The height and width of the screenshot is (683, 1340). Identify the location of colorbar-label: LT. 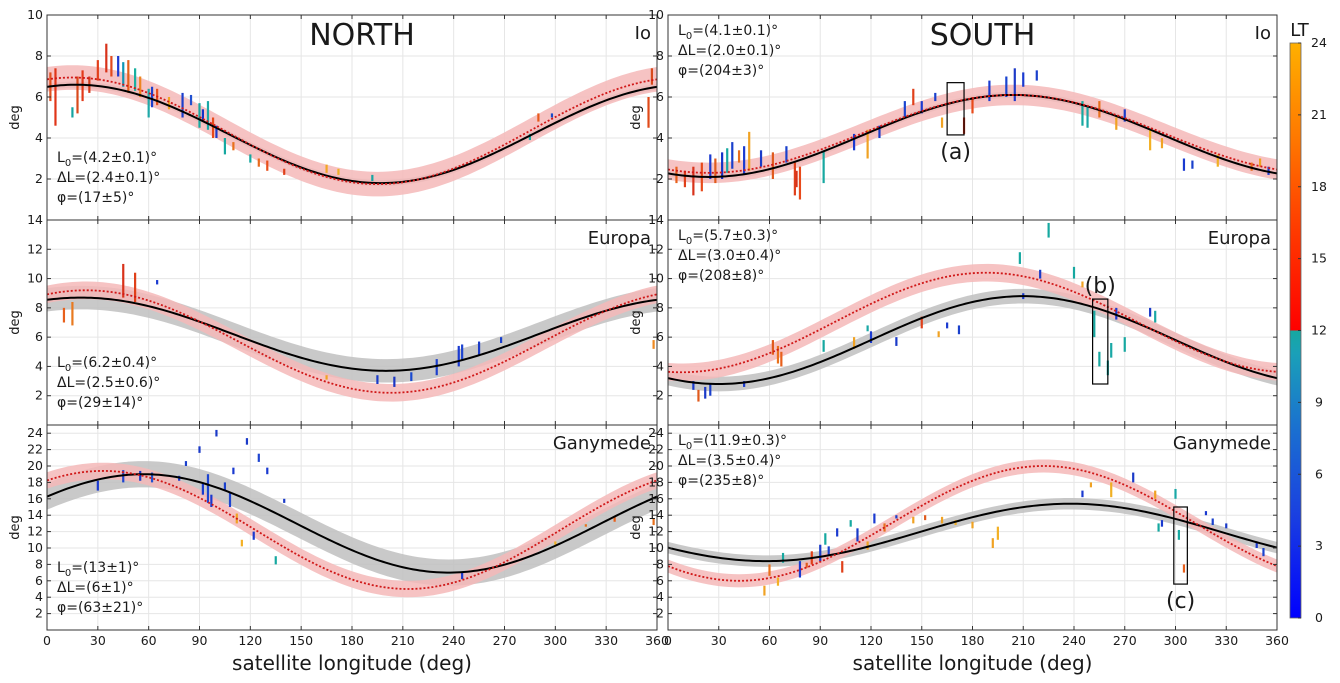
(1300, 30).